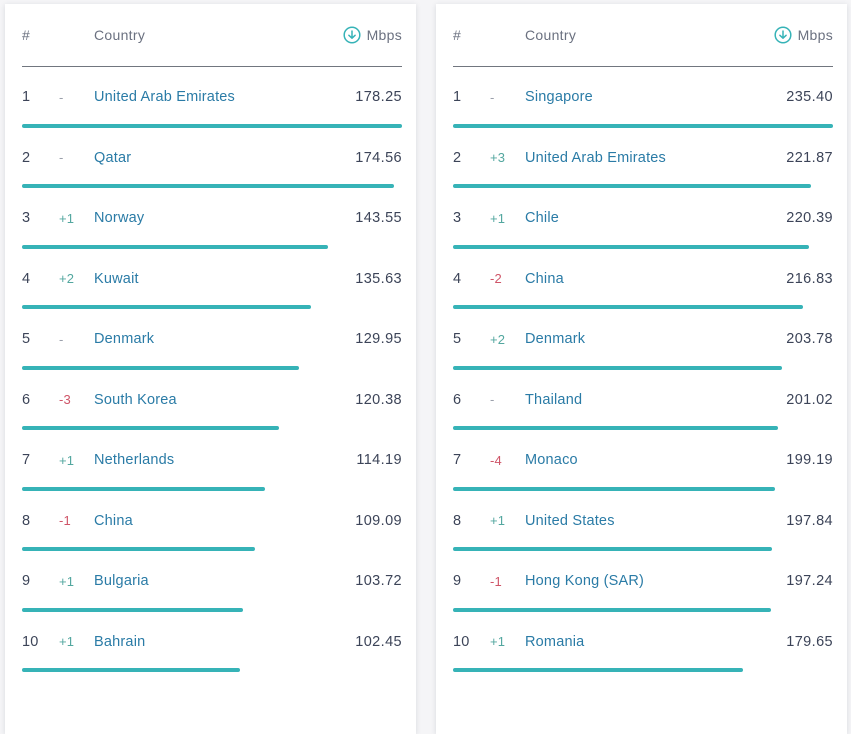 The image size is (851, 734). I want to click on speed-value: 197.84, so click(809, 520).